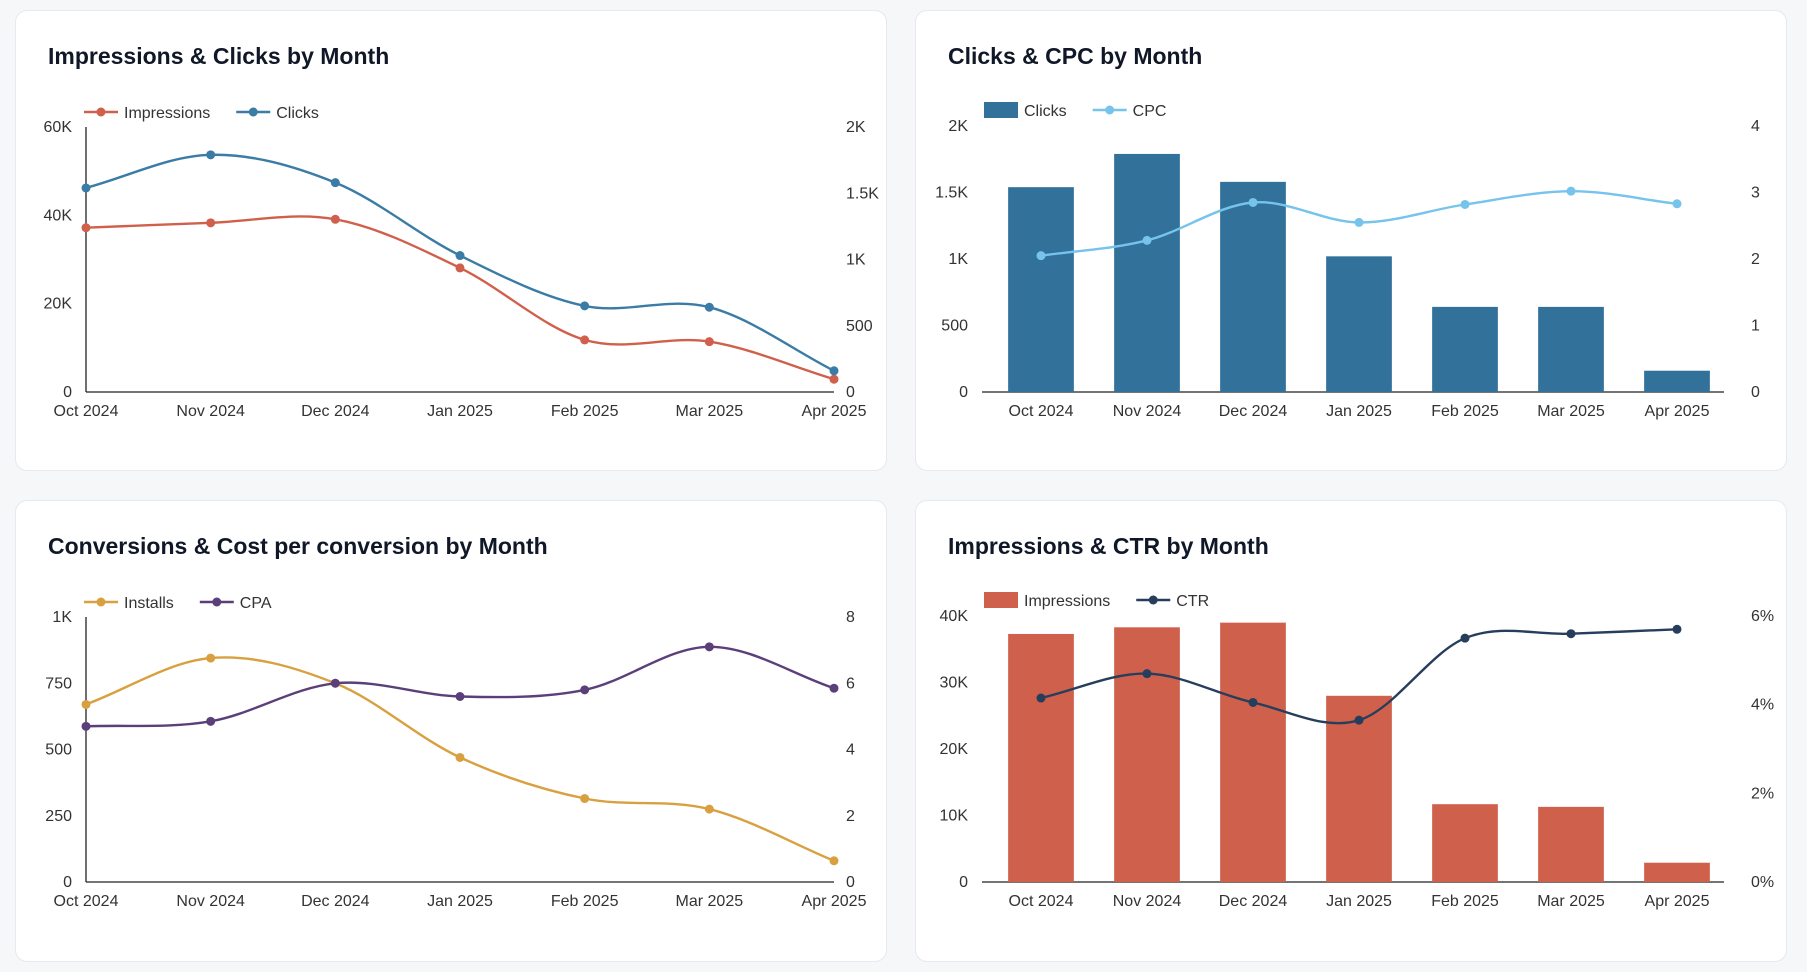  Describe the element at coordinates (1150, 111) in the screenshot. I see `legend-label-cpc: CPC` at that location.